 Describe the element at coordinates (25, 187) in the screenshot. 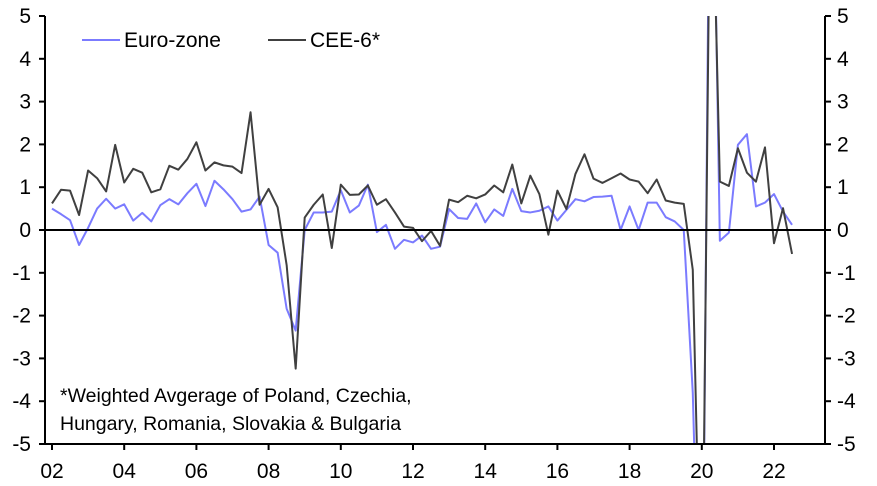

I see `y-tick-label-left: 1` at that location.